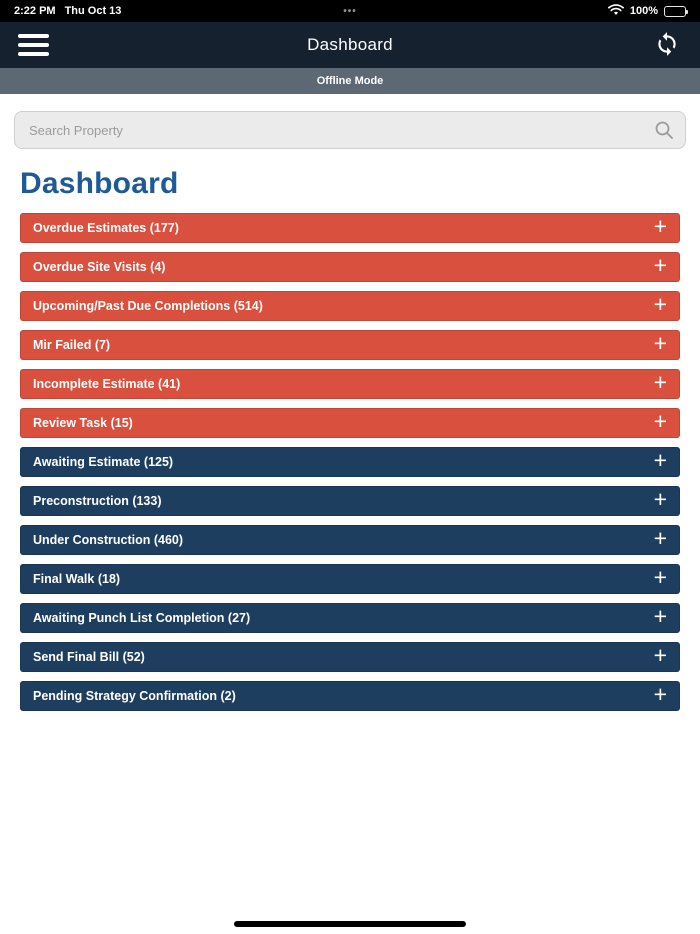  I want to click on date: Thu Oct 13, so click(93, 11).